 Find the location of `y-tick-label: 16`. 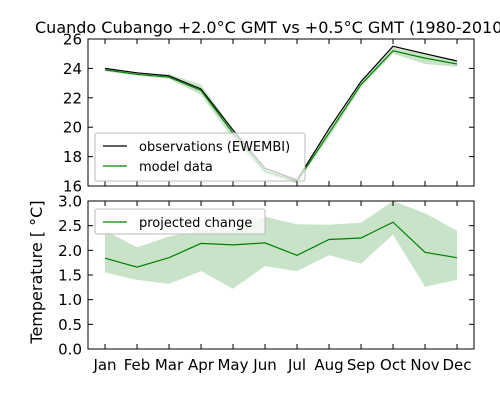

y-tick-label: 16 is located at coordinates (72, 187).